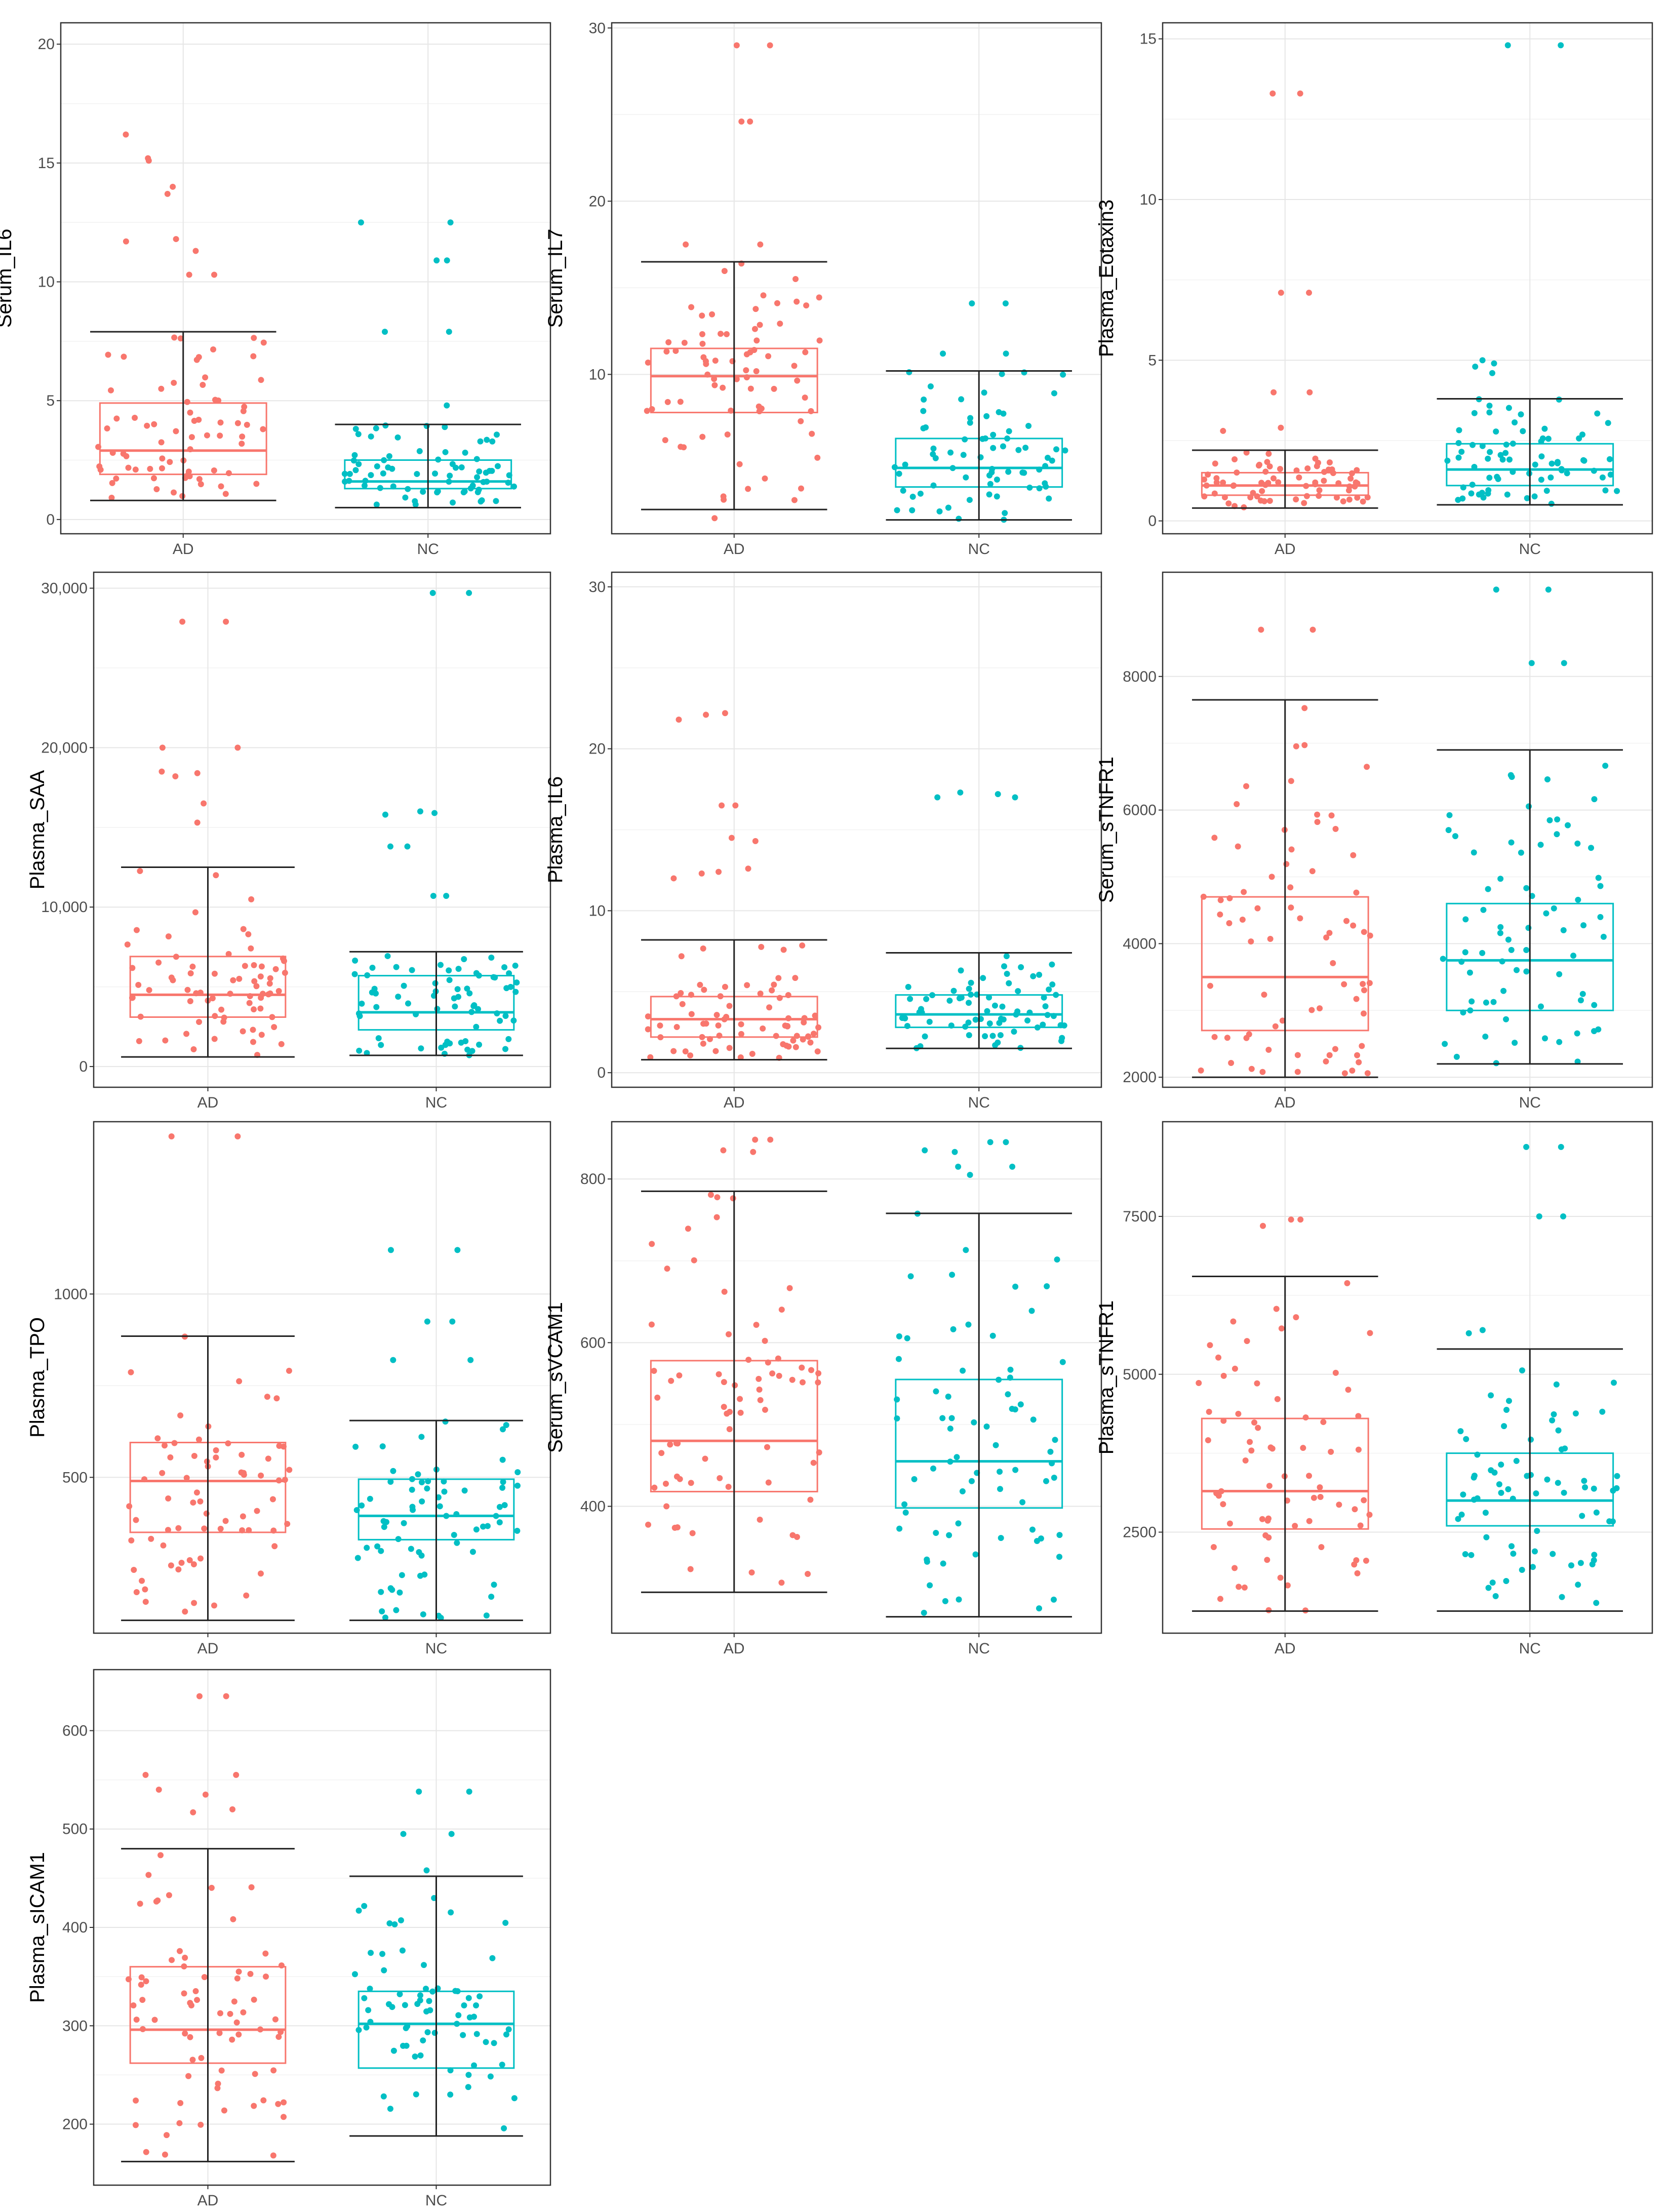  I want to click on x-tick-label-nc: NC, so click(979, 1648).